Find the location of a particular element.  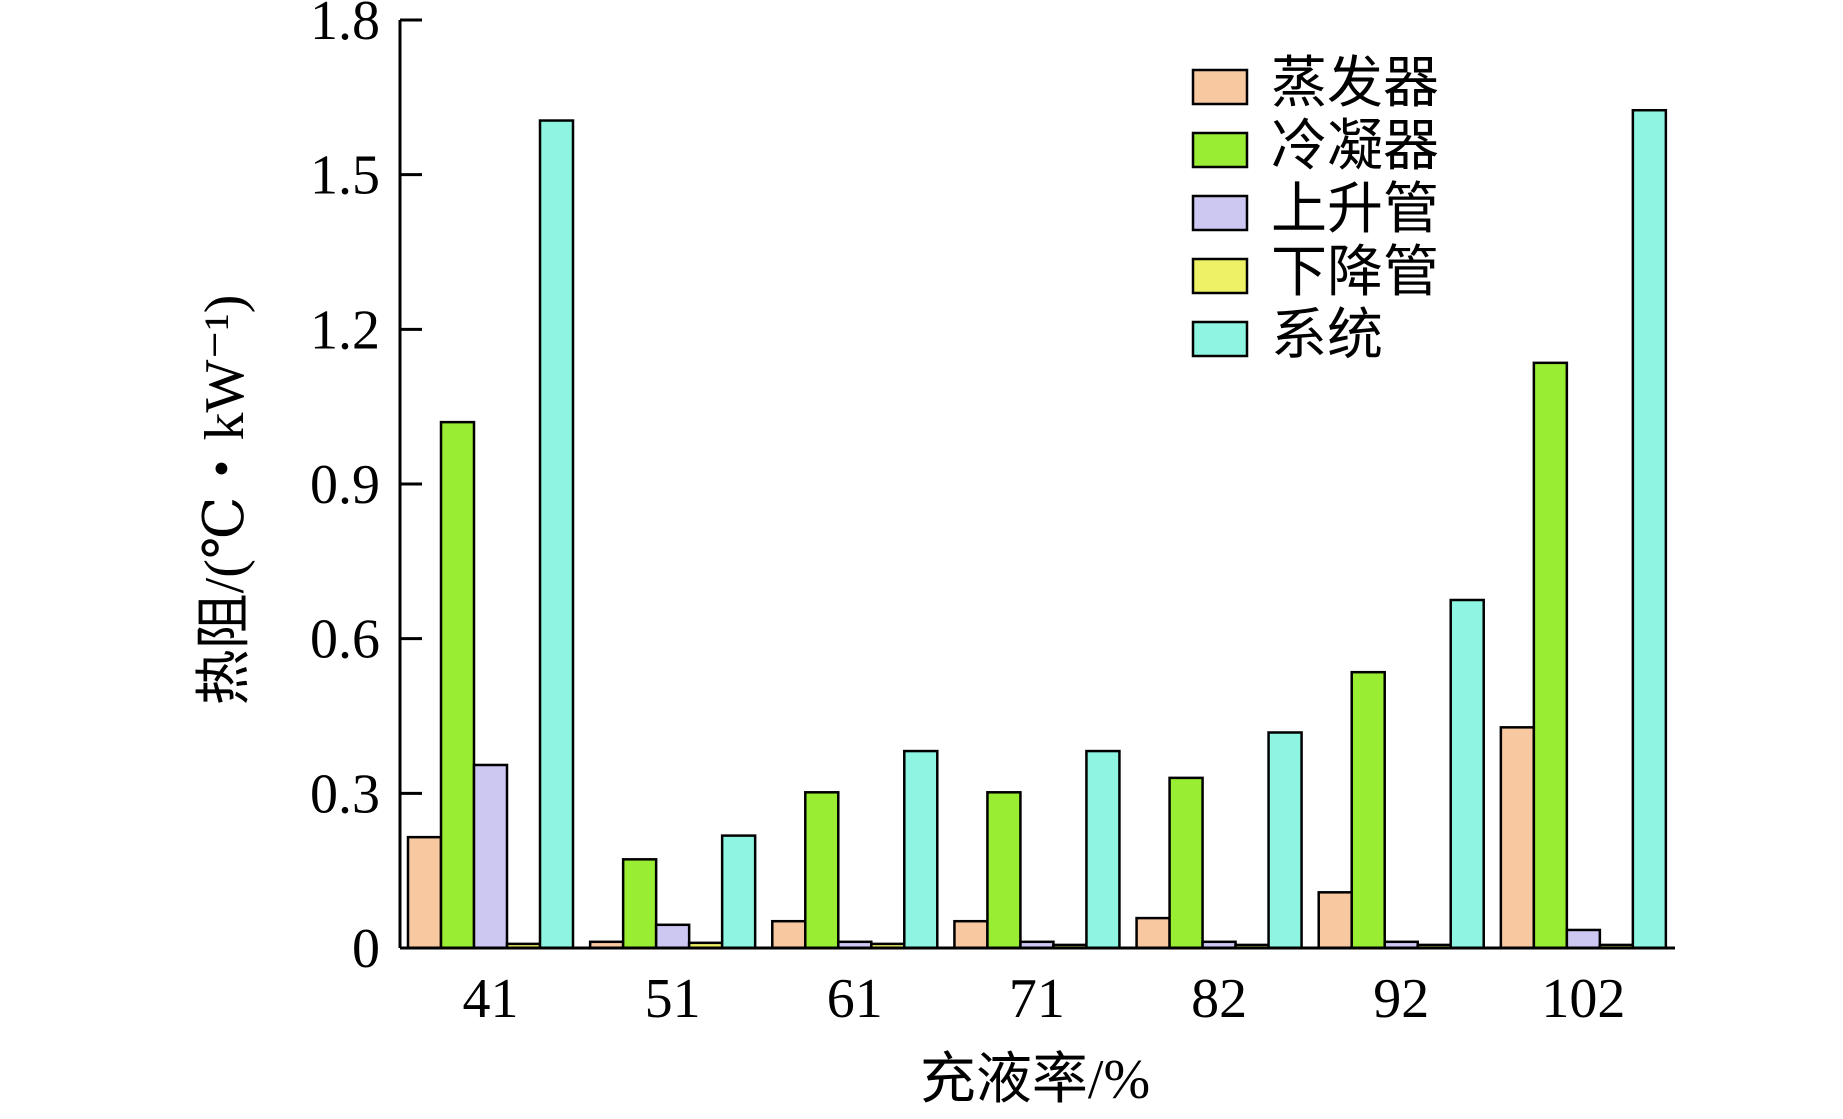

legend-label: 下降管 is located at coordinates (1355, 273).